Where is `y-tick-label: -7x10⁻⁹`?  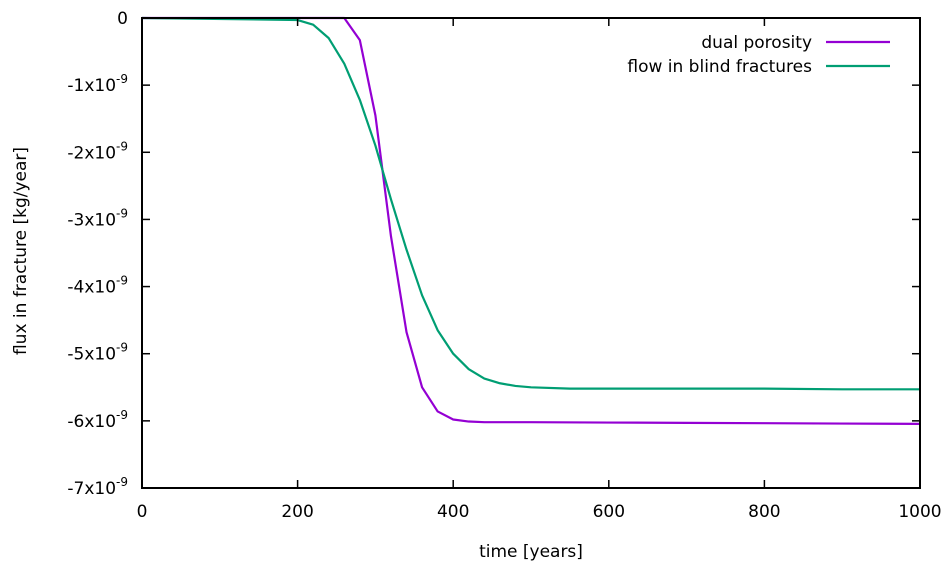
y-tick-label: -7x10⁻⁹ is located at coordinates (97, 487).